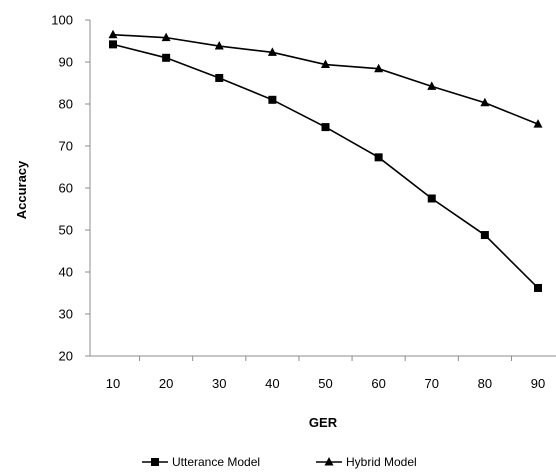  I want to click on y-tick-label: 30, so click(66, 314).